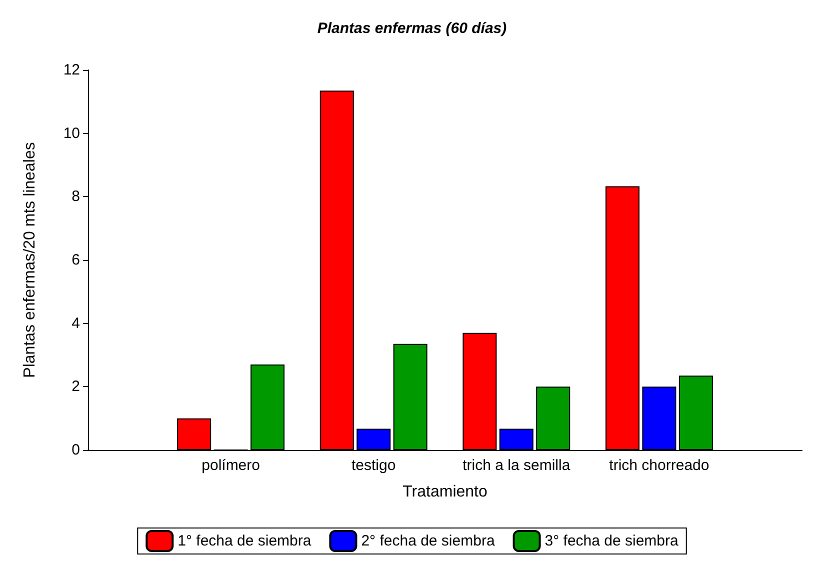 This screenshot has height=564, width=824. Describe the element at coordinates (76, 450) in the screenshot. I see `y-tick-label: 0` at that location.